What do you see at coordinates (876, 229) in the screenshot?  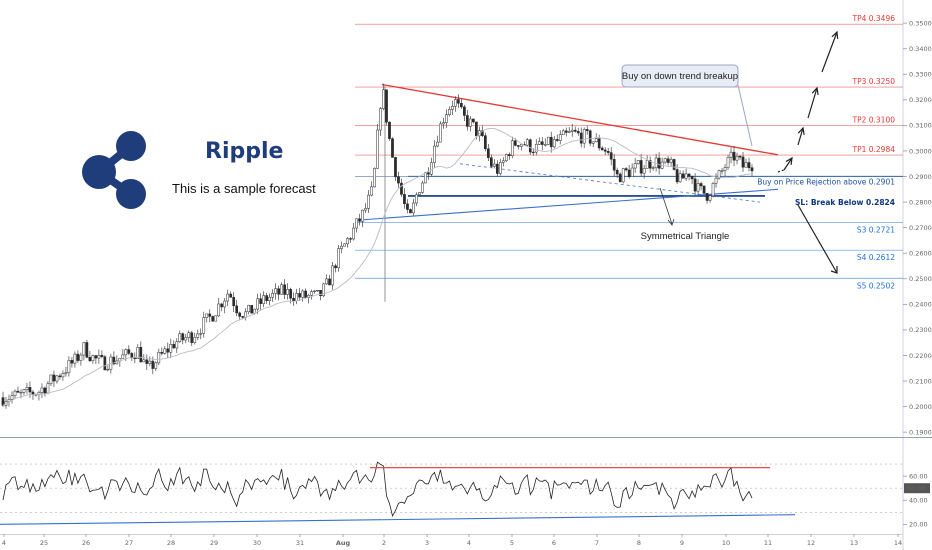 I see `level-label: S3 0.2721` at bounding box center [876, 229].